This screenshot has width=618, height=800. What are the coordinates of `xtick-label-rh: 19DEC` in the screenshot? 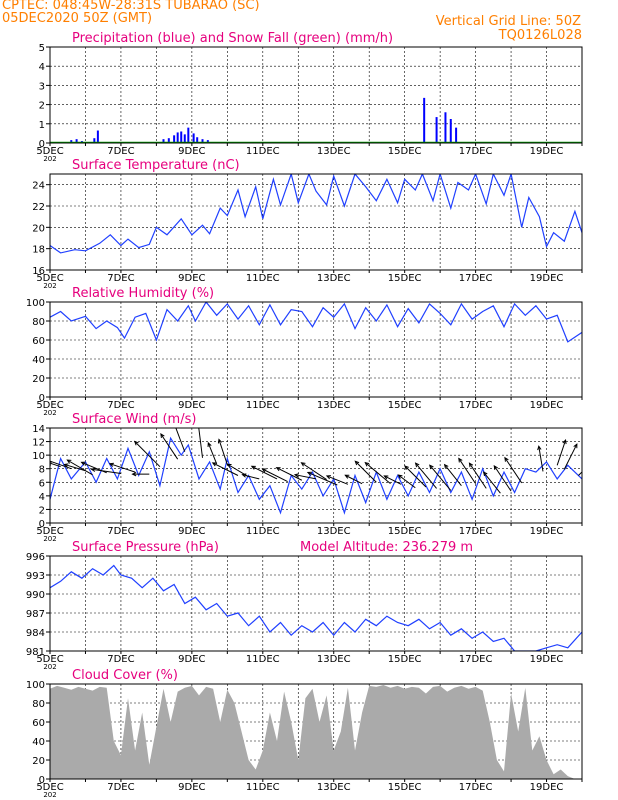 It's located at (547, 405).